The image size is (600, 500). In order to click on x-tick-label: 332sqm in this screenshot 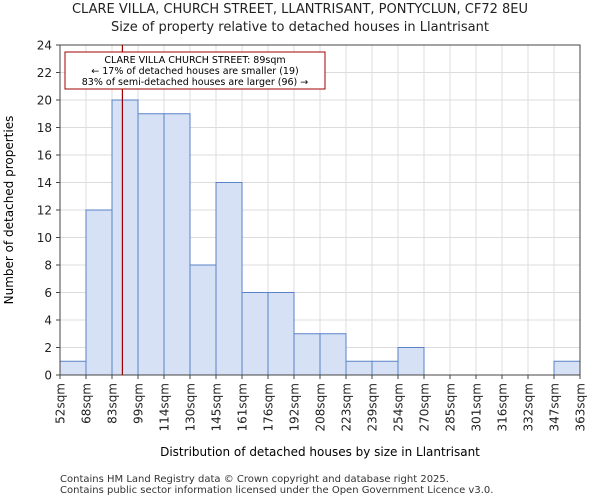, I will do `click(529, 407)`.